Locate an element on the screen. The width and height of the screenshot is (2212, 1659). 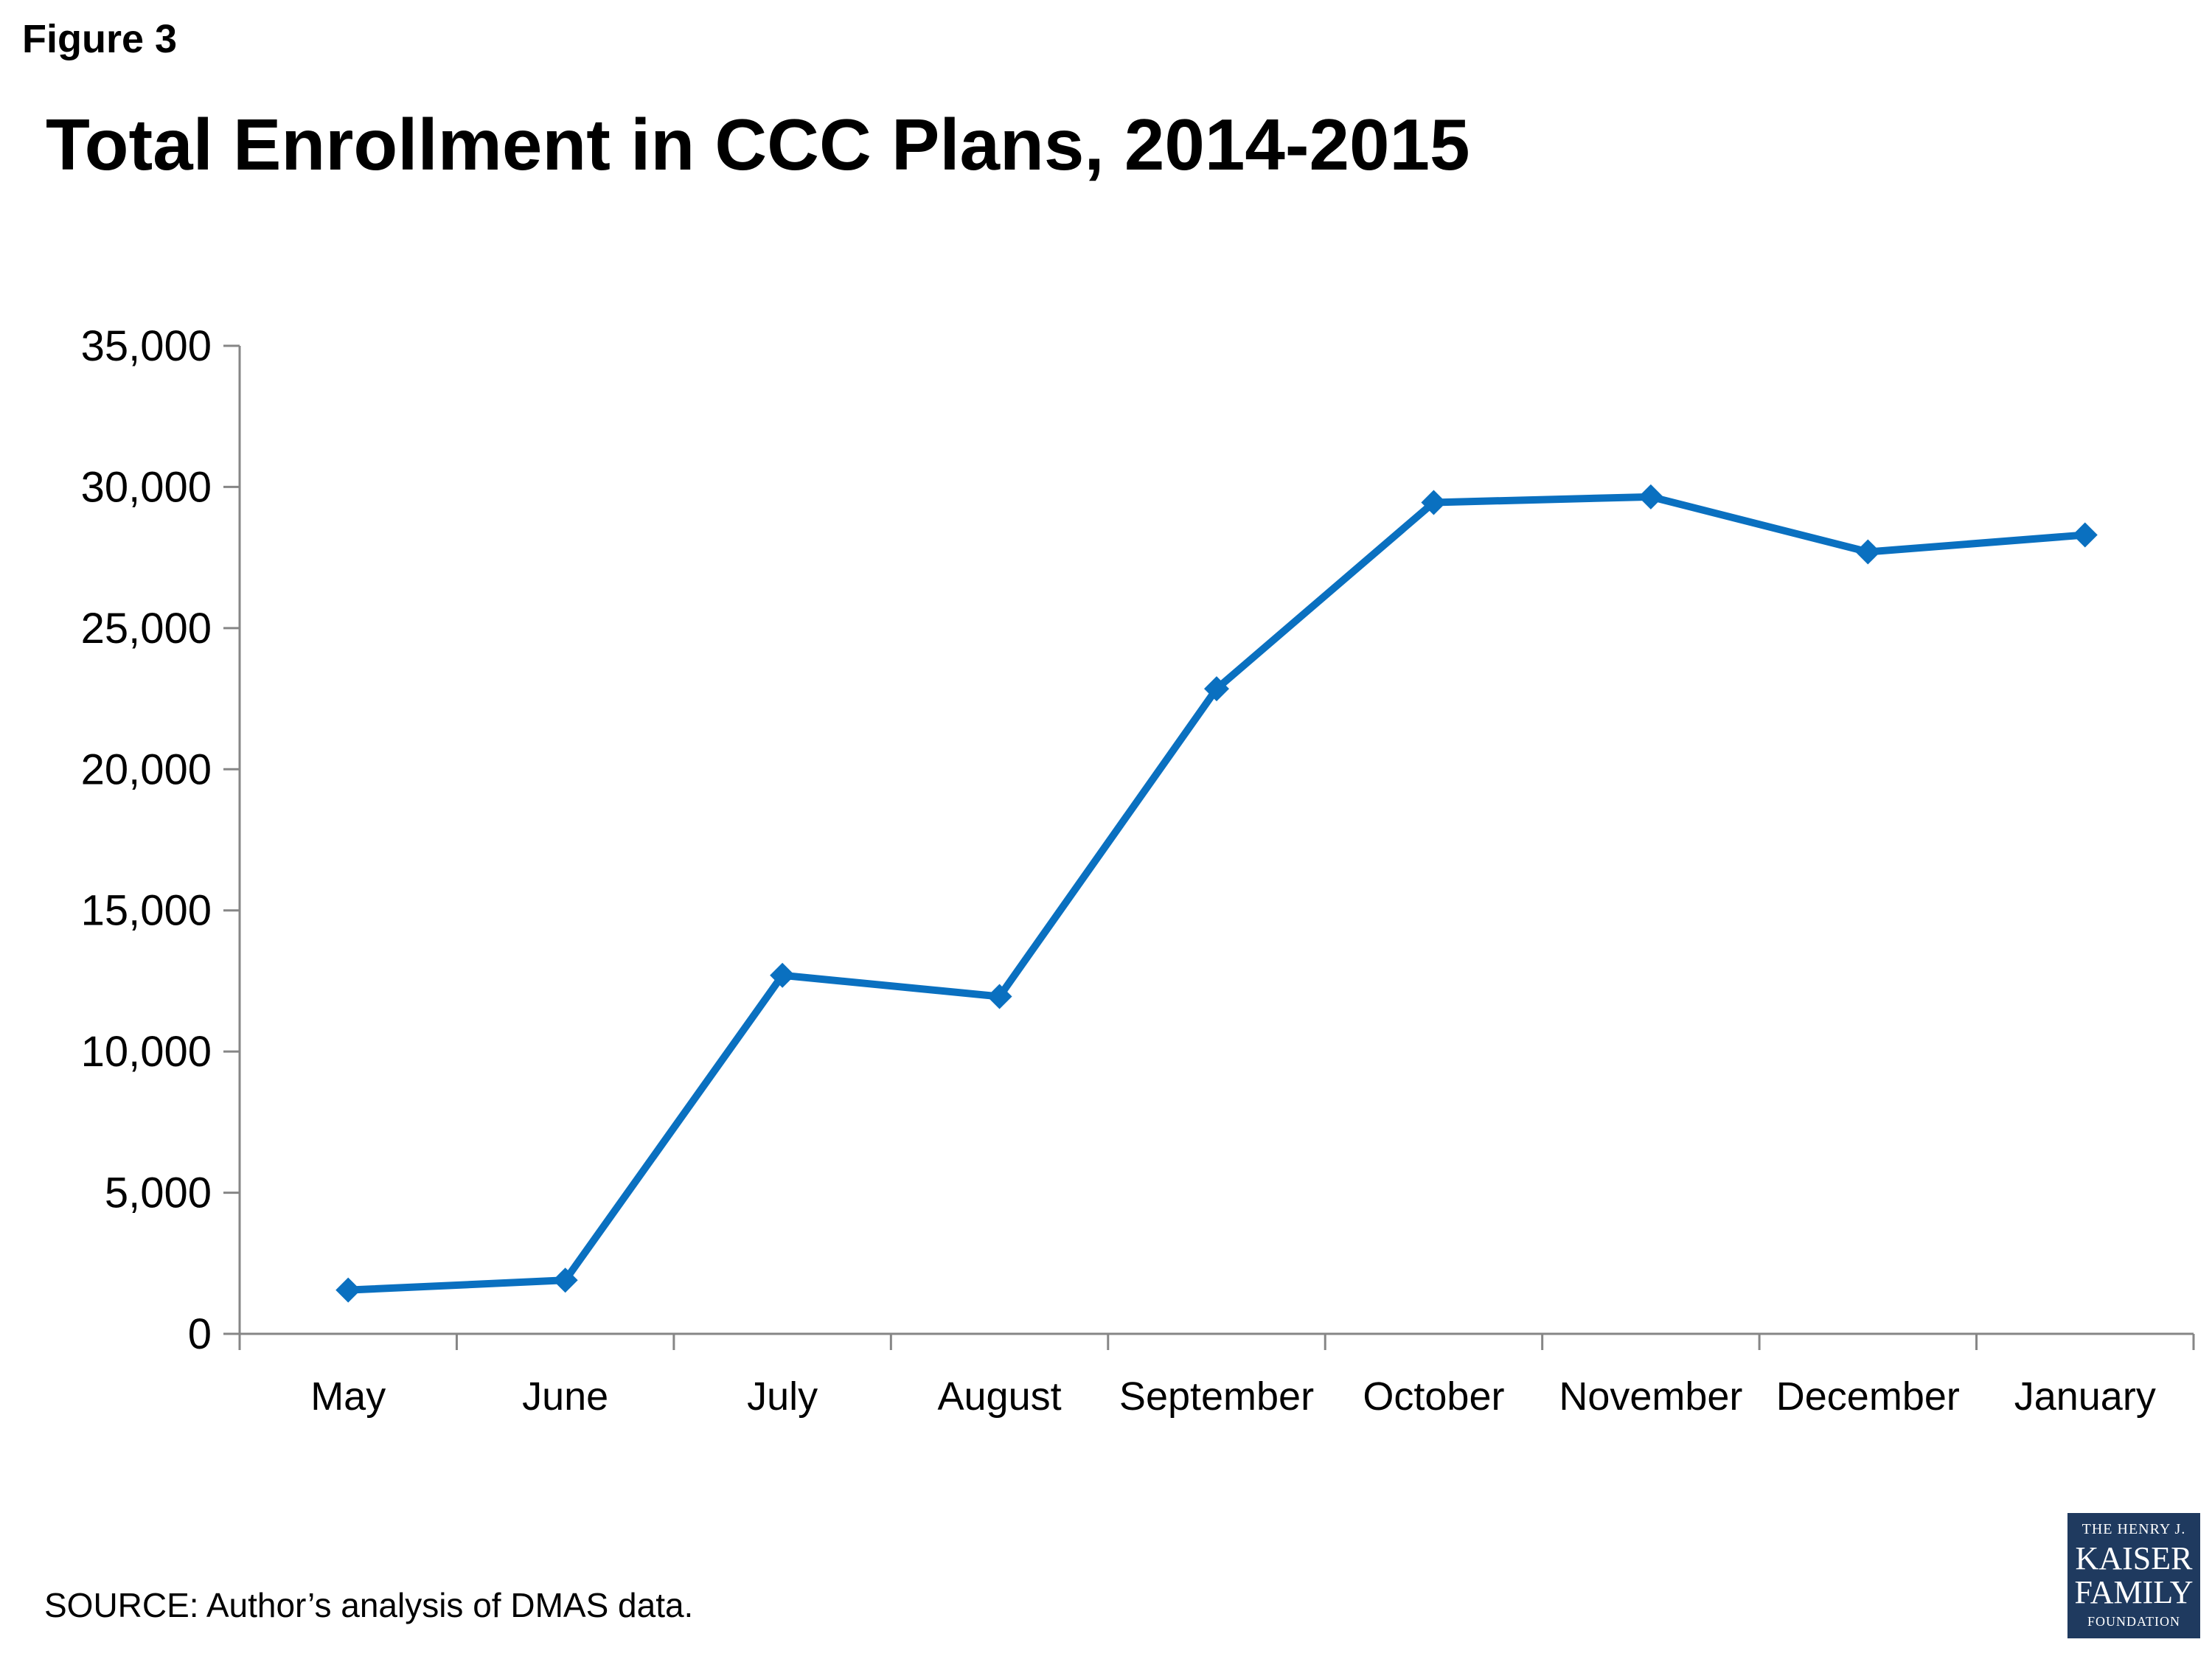
x-tick-label: September is located at coordinates (1216, 1396).